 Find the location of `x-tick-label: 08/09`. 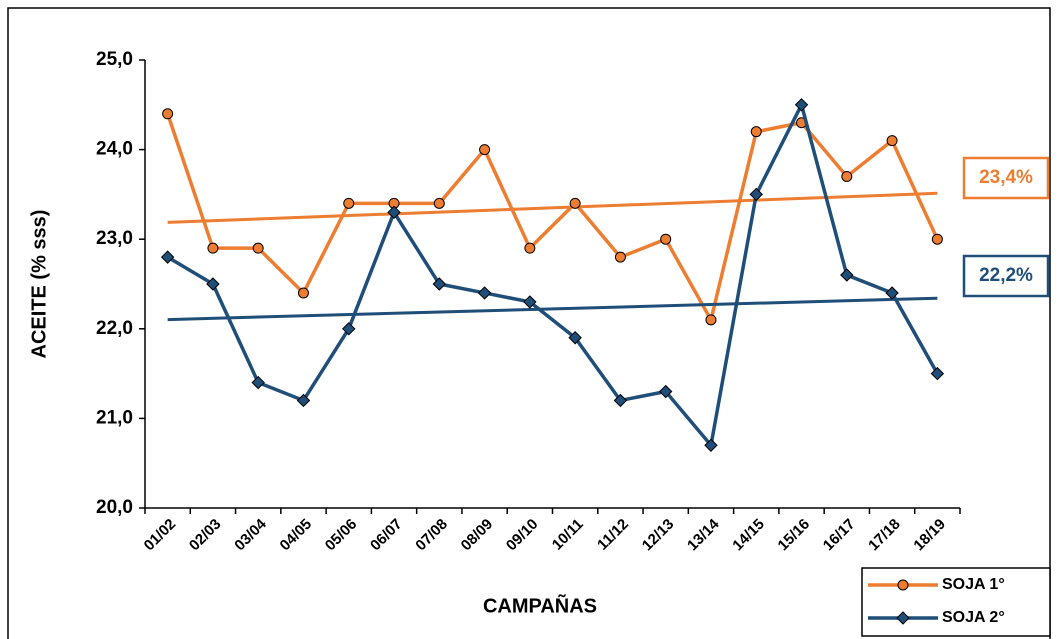

x-tick-label: 08/09 is located at coordinates (477, 535).